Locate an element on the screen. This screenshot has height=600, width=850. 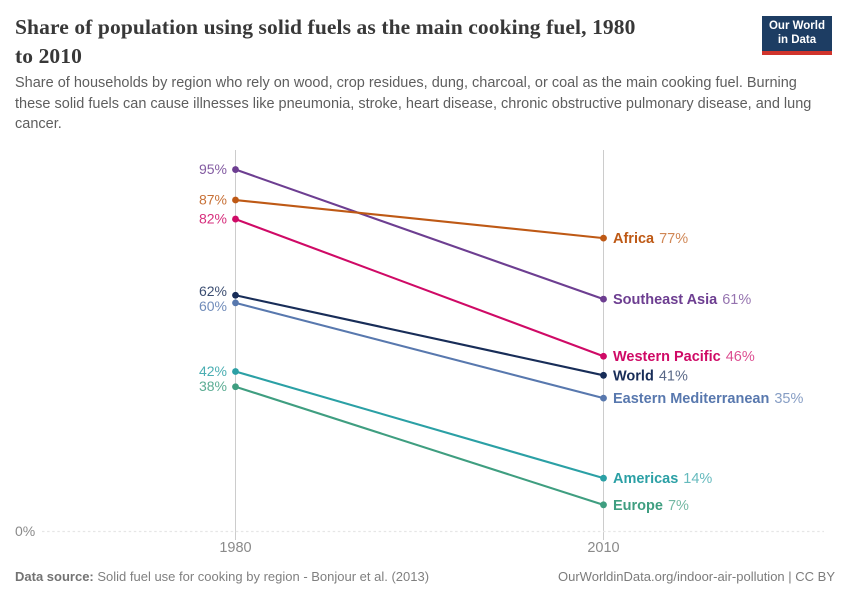
data-point-western-pacific-end is located at coordinates (603, 356).